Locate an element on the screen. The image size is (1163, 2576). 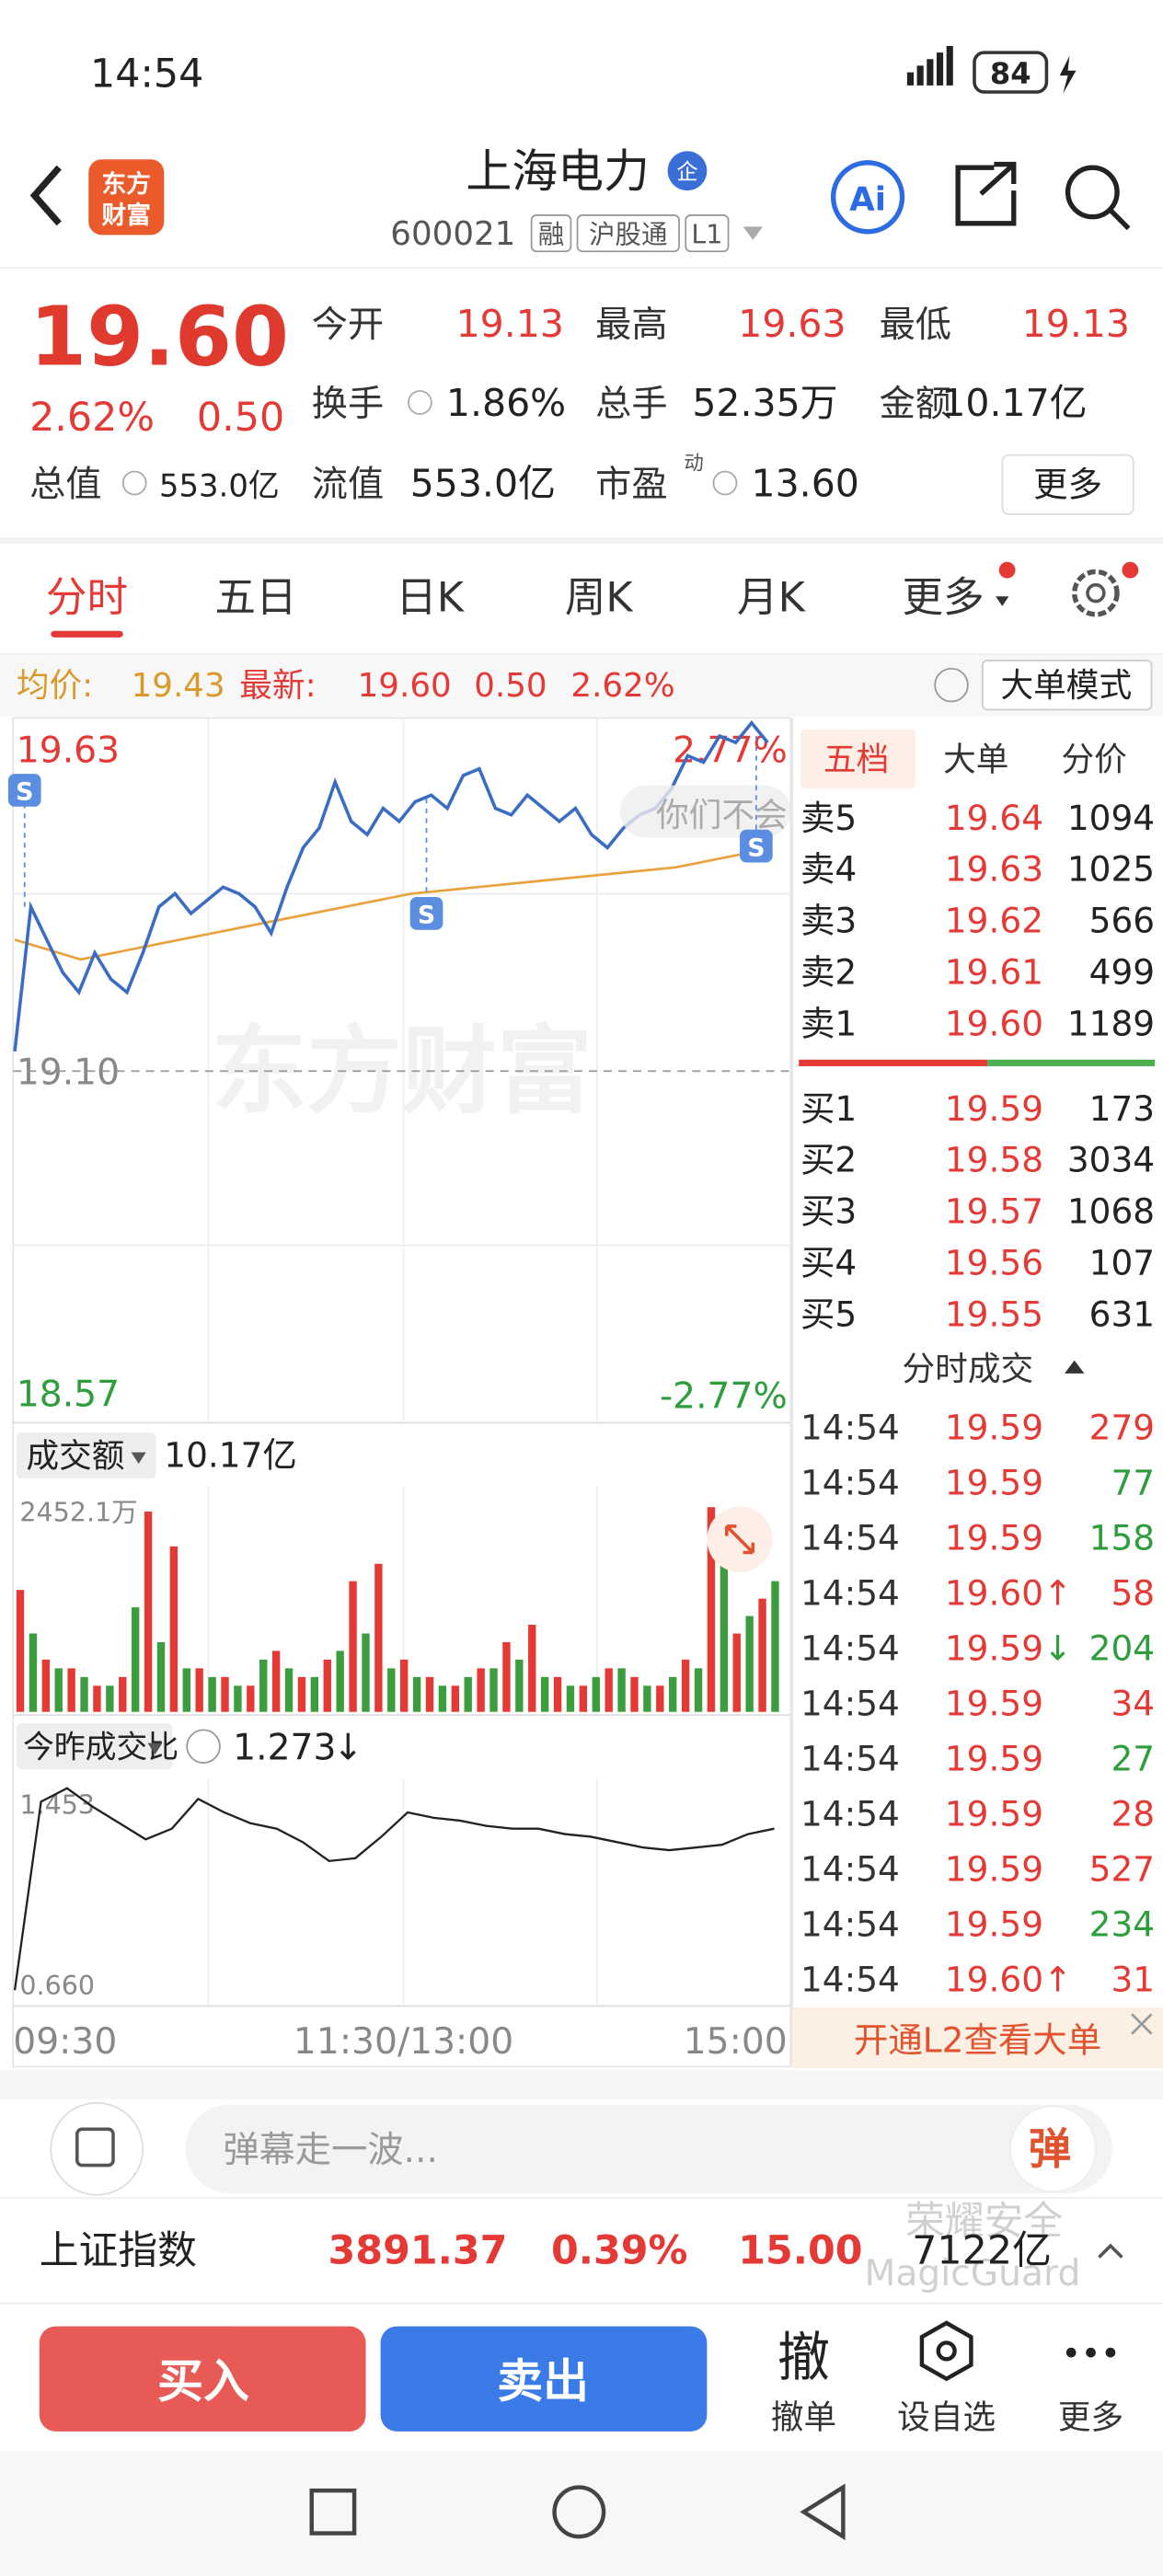
danmaku-button is located at coordinates (1053, 2149).